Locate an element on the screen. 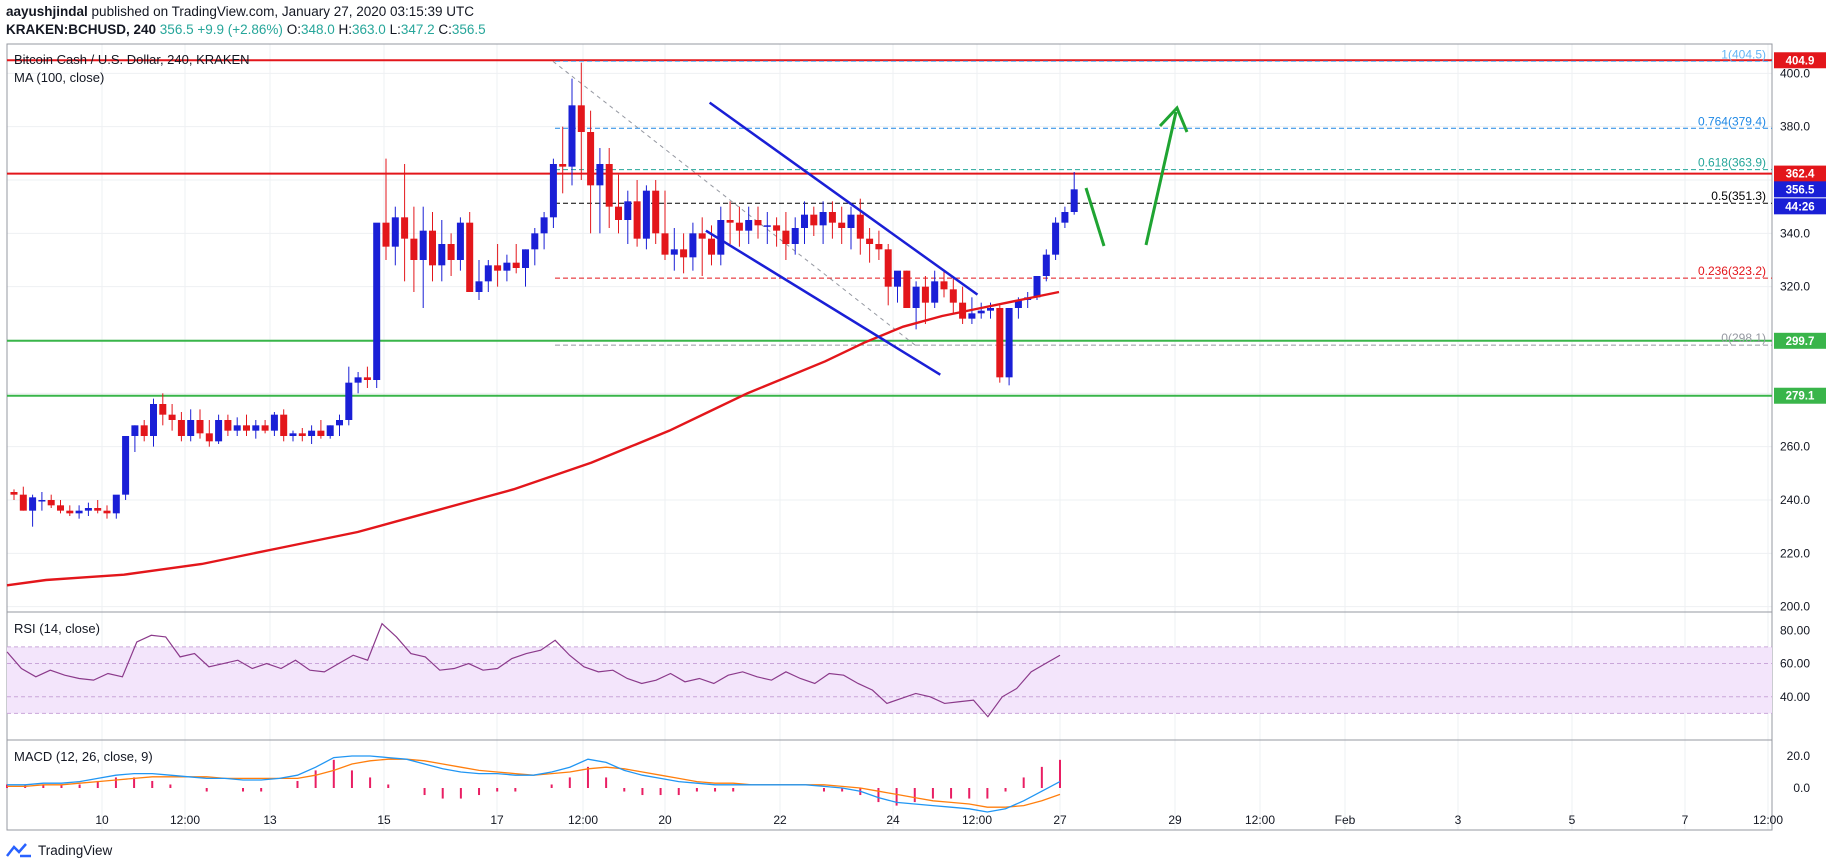  fib-level-label: 0.618(363.9) is located at coordinates (1732, 163).